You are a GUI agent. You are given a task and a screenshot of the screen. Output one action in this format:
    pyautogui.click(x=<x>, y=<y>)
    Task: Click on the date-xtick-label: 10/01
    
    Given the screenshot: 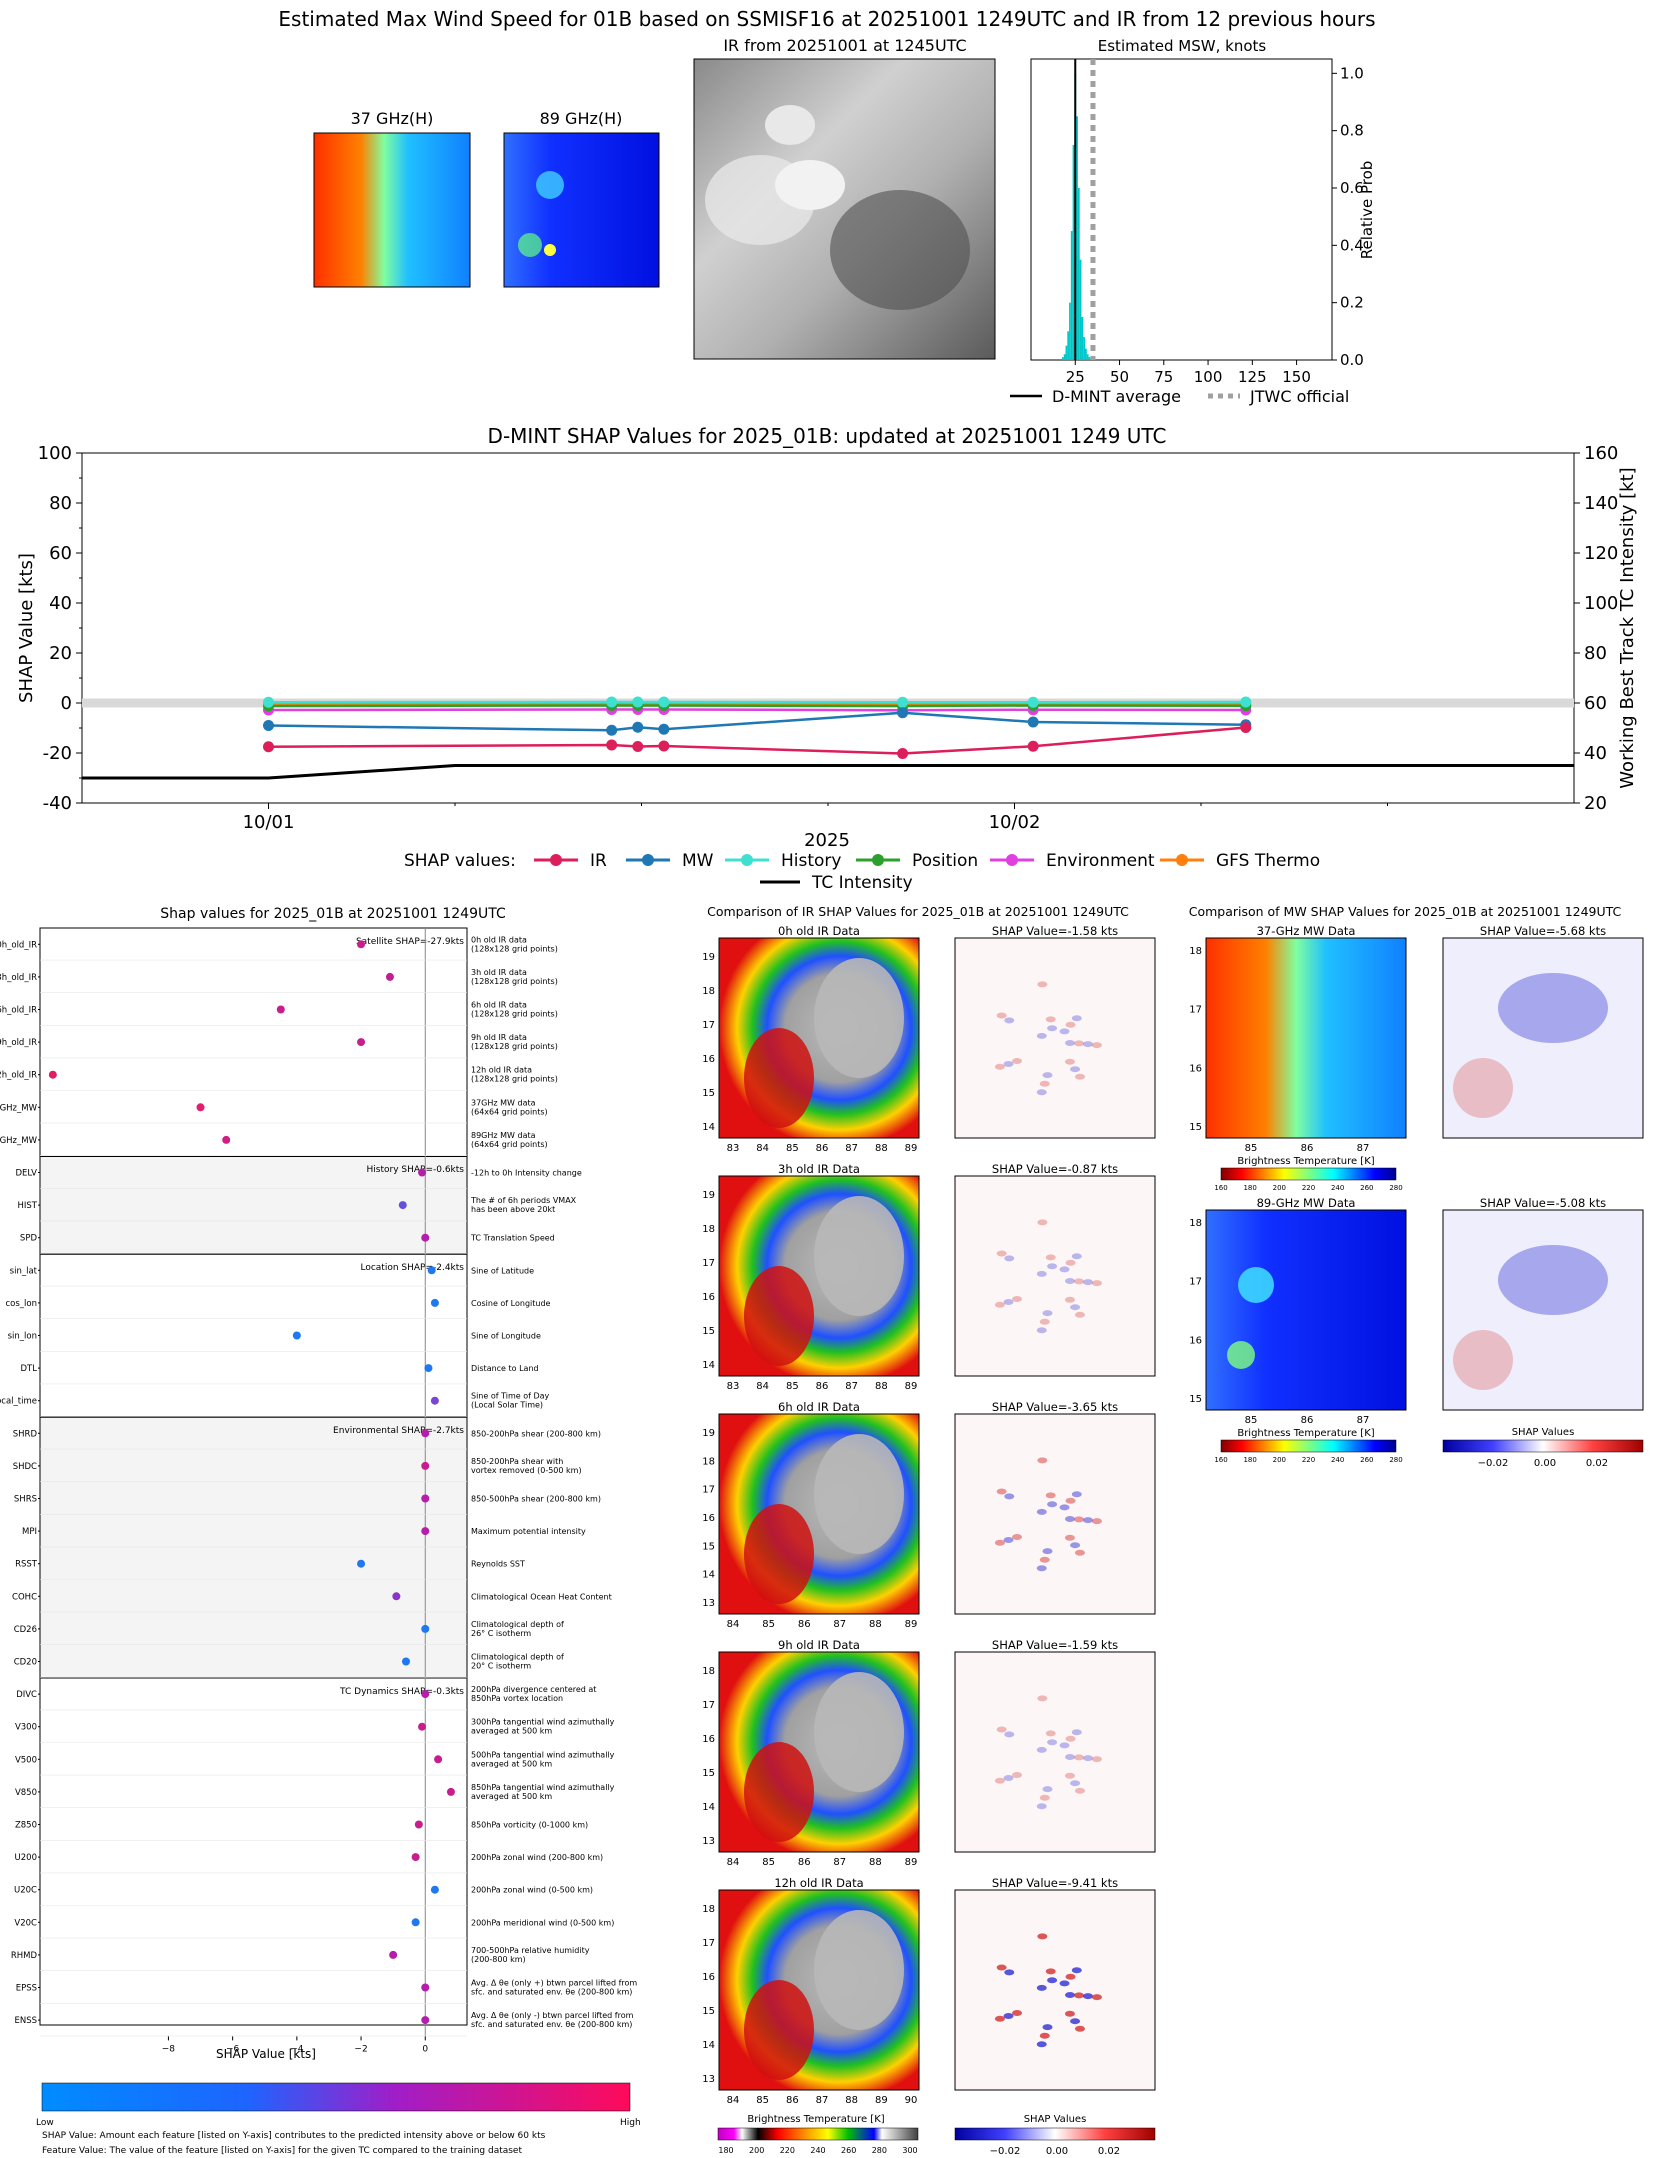 What is the action you would take?
    pyautogui.click(x=269, y=822)
    